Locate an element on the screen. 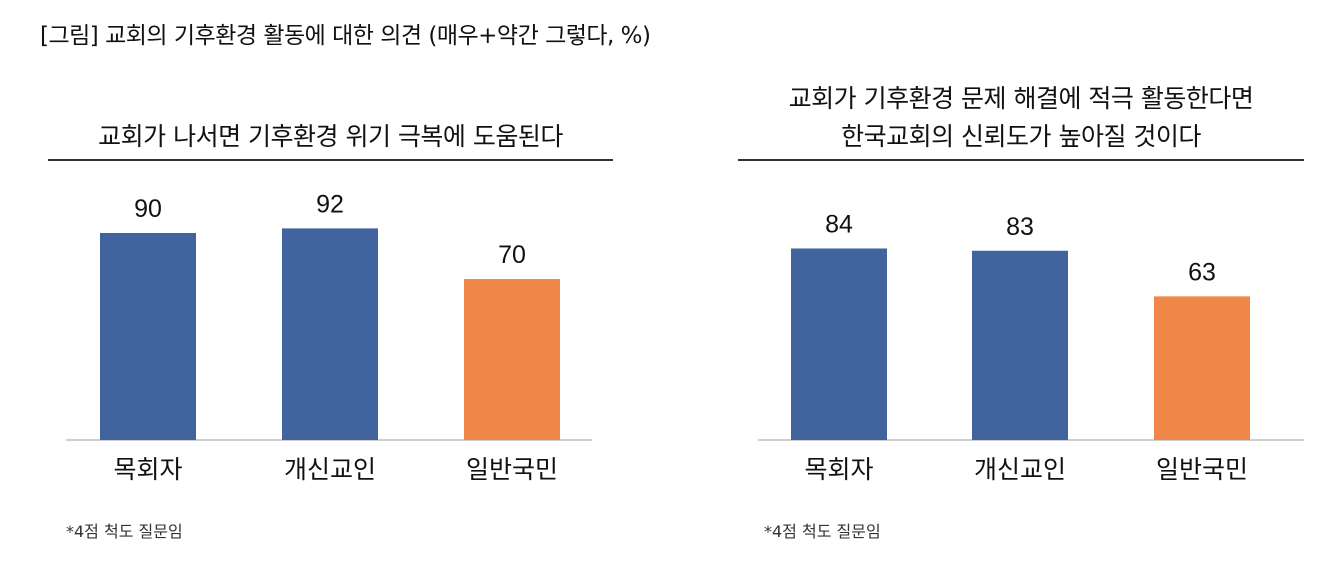 The height and width of the screenshot is (572, 1330). chart-left-title: 교회가 나서면 기후환경 위기 극복에 도움된다 is located at coordinates (330, 136).